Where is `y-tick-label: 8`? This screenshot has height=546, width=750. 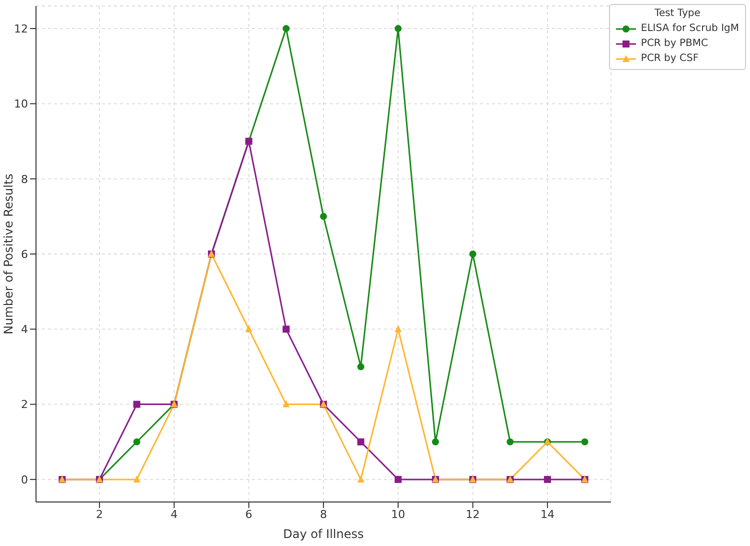
y-tick-label: 8 is located at coordinates (24, 179).